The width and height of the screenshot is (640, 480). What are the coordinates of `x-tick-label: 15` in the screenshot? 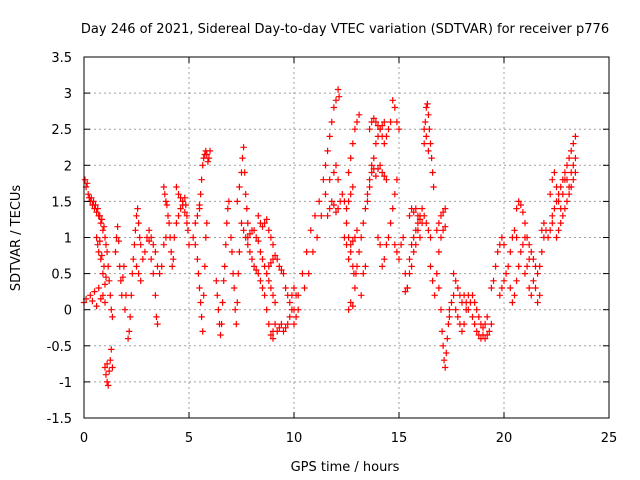 It's located at (399, 438).